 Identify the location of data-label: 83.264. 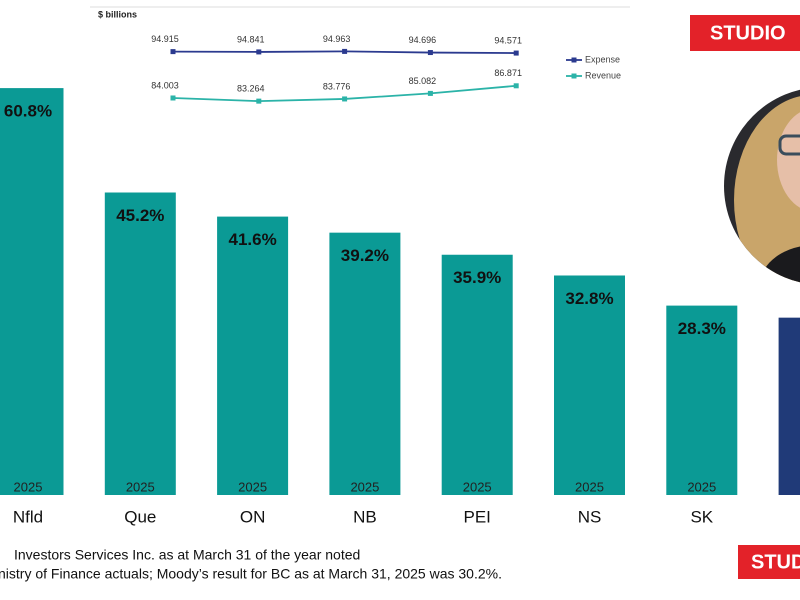
(251, 89).